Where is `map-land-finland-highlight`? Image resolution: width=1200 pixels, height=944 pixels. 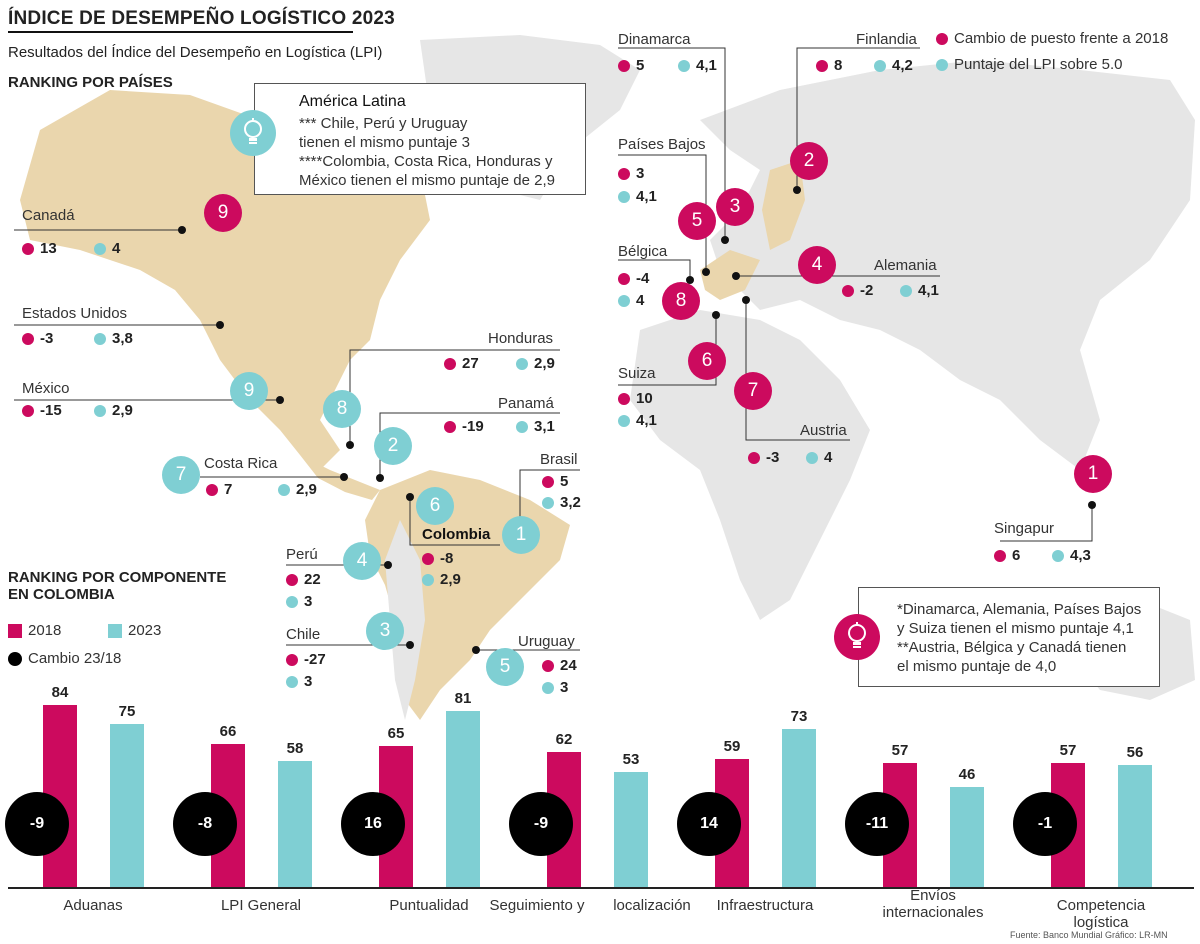
map-land-finland-highlight is located at coordinates (783, 205).